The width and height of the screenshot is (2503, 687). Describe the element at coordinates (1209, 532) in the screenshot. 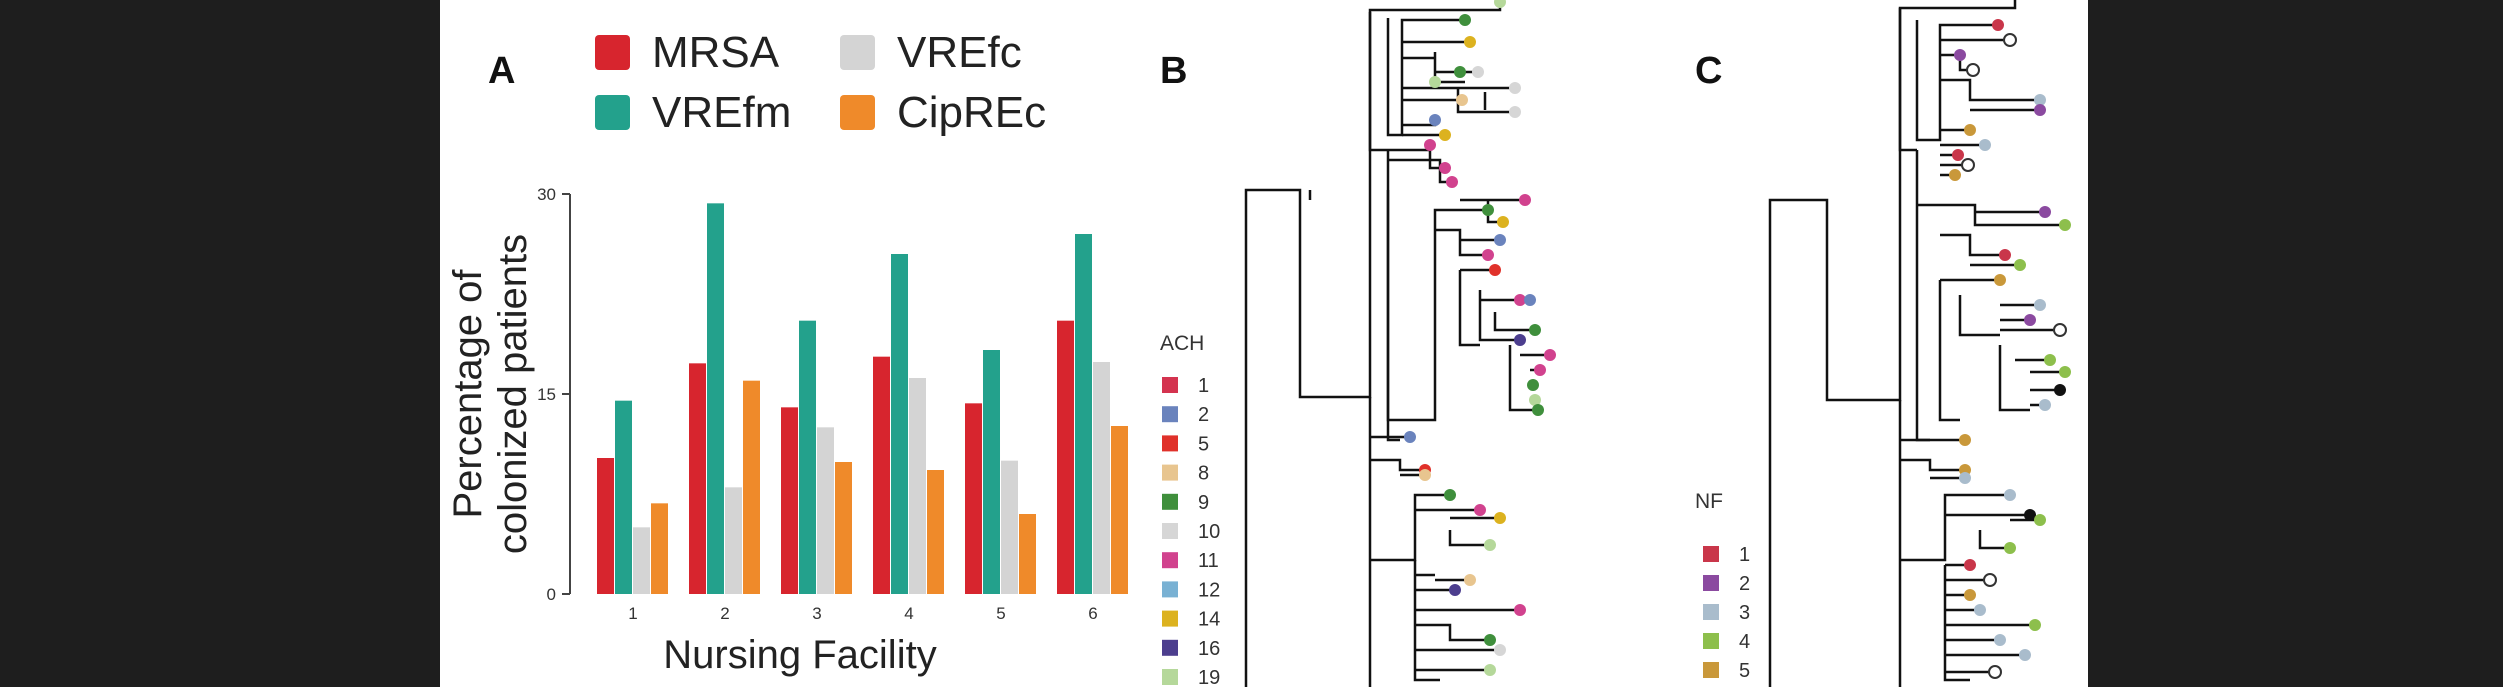

I see `tree-b-legend-label-10: 10` at that location.